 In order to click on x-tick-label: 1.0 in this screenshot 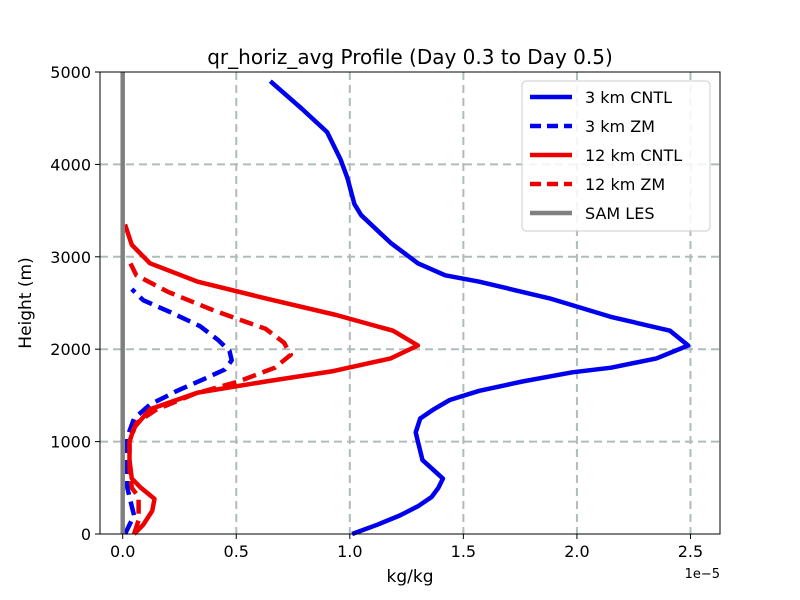, I will do `click(349, 551)`.